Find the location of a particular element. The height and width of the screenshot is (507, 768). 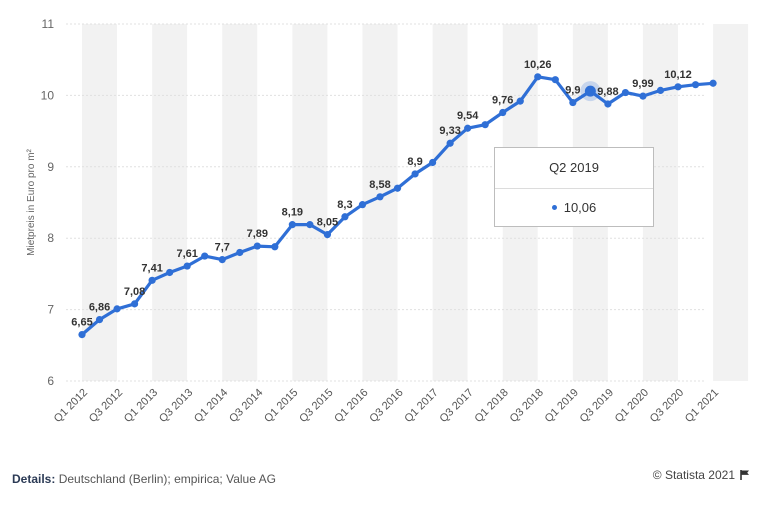

data-label: 8,9 is located at coordinates (414, 162).